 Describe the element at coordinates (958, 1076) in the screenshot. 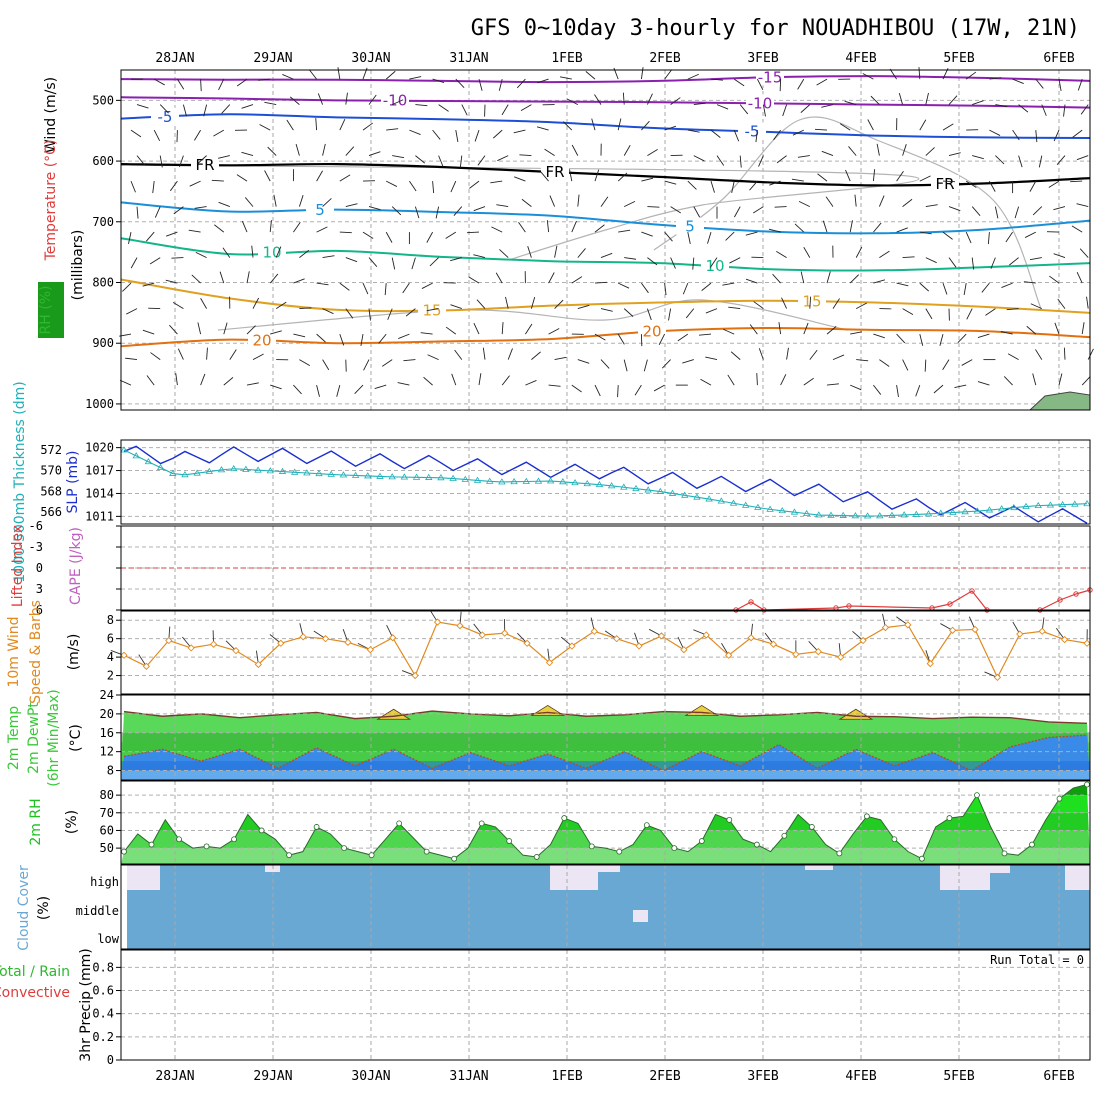

I see `bottom-date-8: 5FEB` at that location.